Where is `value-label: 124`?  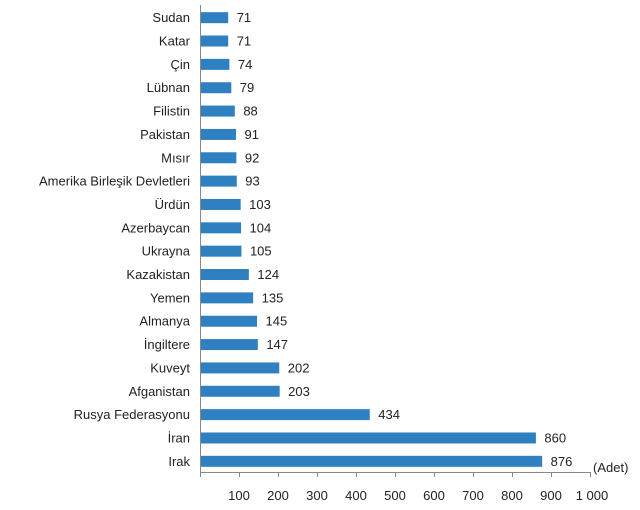
value-label: 124 is located at coordinates (268, 274).